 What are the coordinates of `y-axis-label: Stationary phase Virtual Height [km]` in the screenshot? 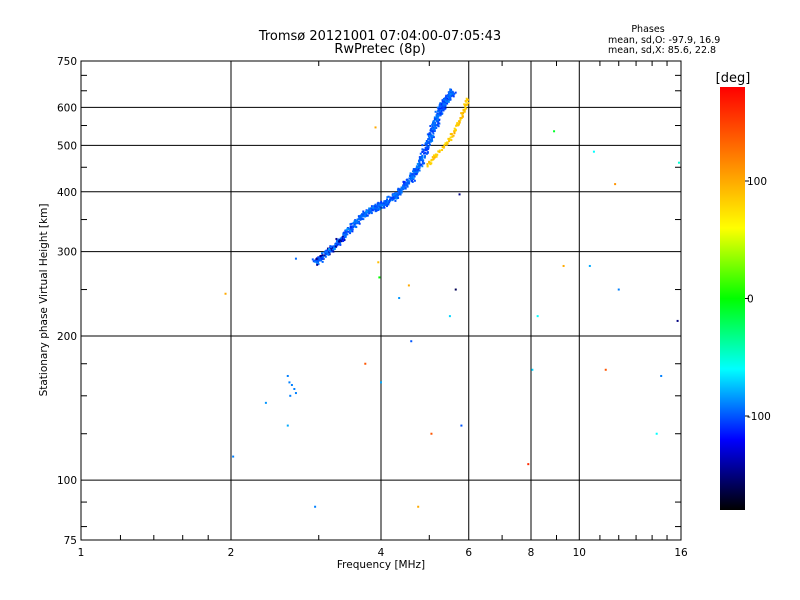 It's located at (44, 300).